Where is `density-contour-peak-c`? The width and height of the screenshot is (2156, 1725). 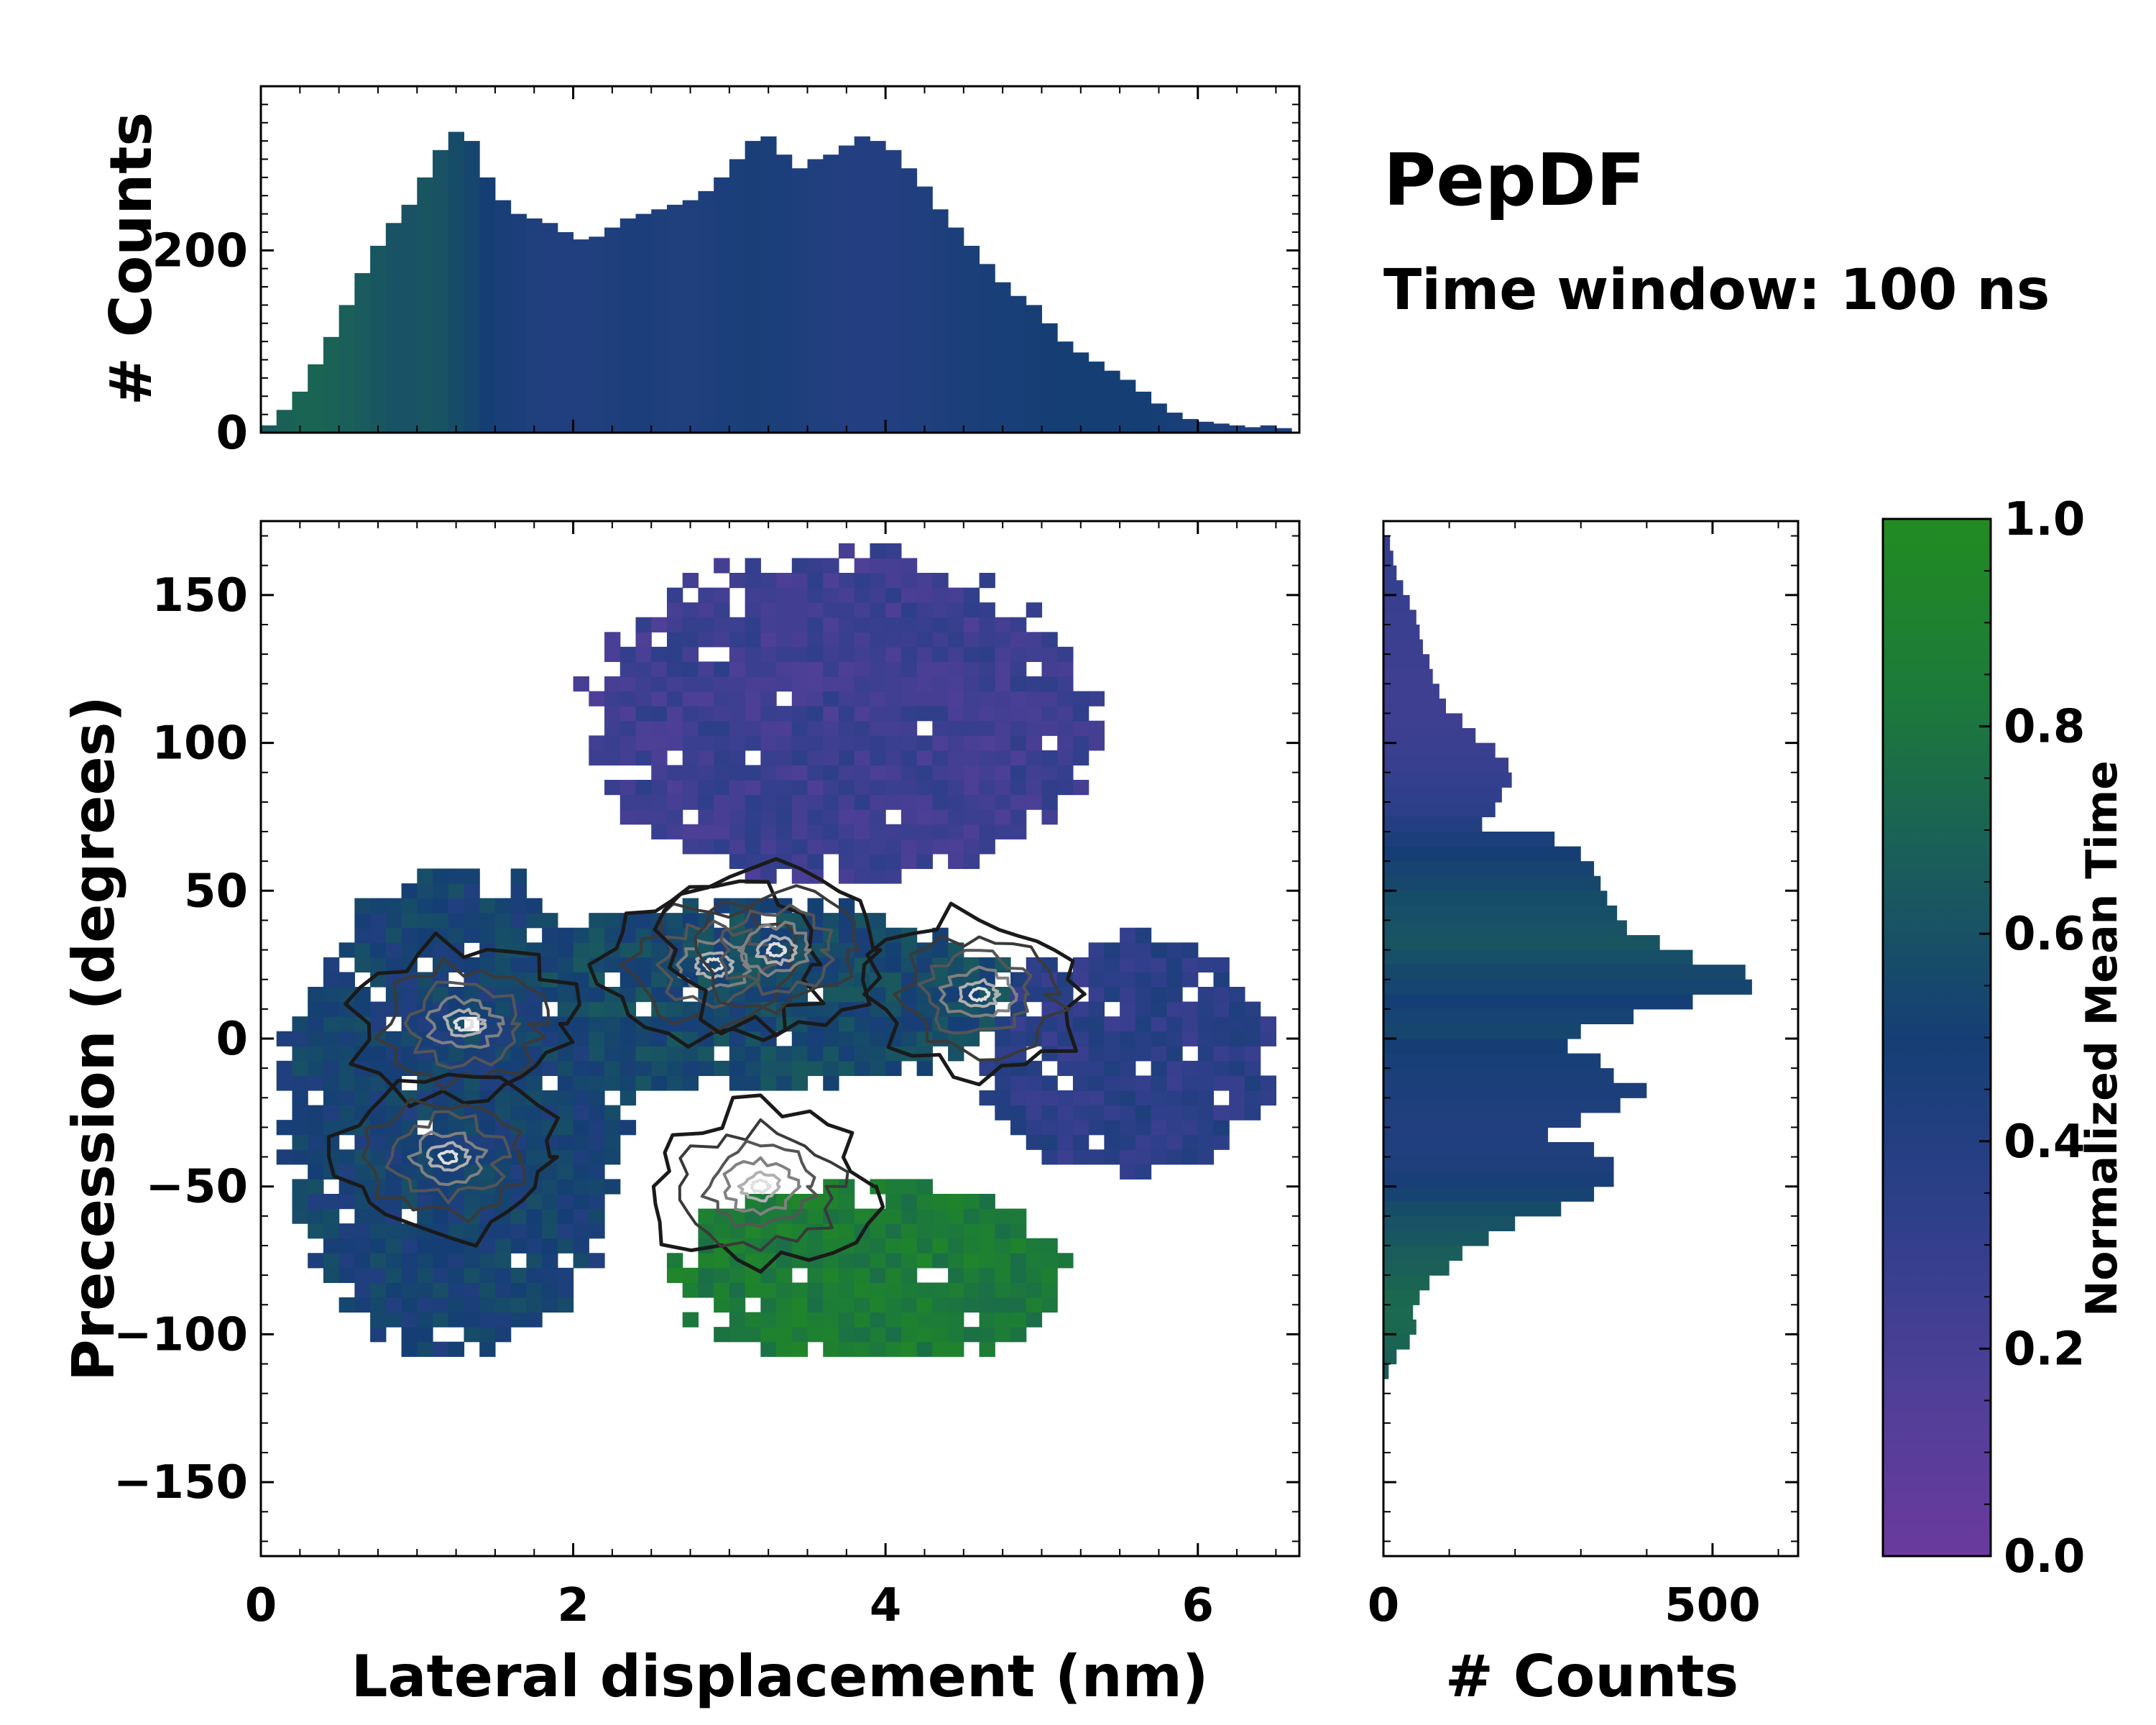
density-contour-peak-c is located at coordinates (714, 965).